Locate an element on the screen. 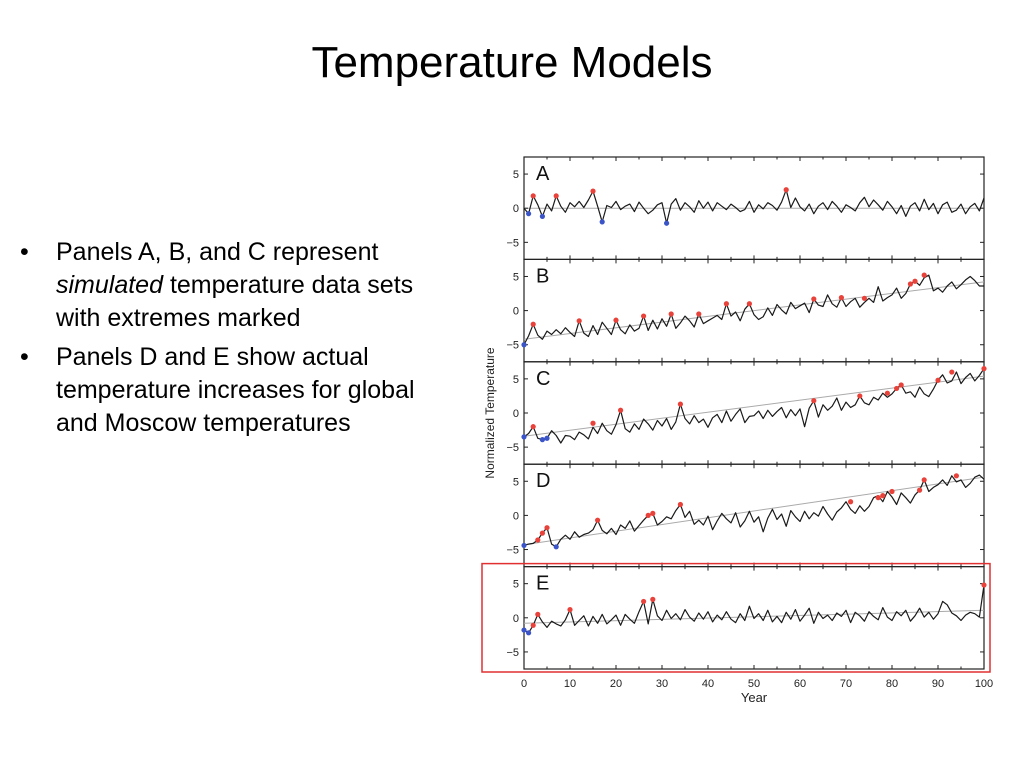 The height and width of the screenshot is (768, 1024). panel-label: C is located at coordinates (543, 379).